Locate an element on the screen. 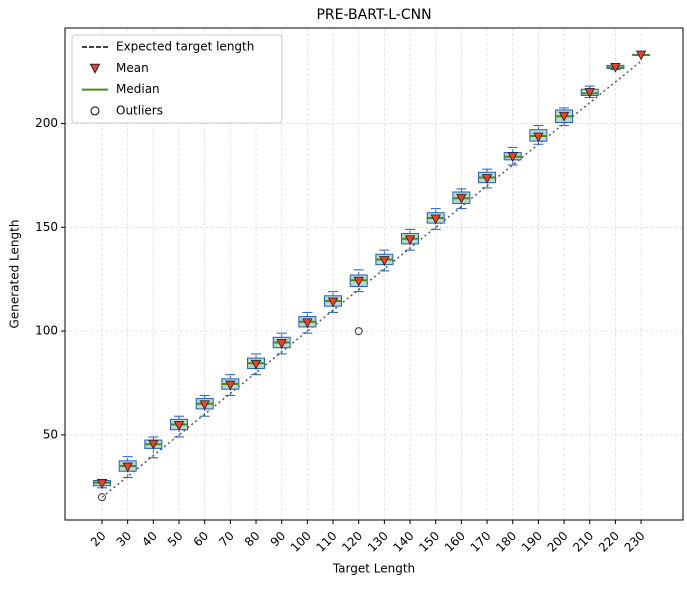 The width and height of the screenshot is (687, 589). legend-label: Median is located at coordinates (138, 89).